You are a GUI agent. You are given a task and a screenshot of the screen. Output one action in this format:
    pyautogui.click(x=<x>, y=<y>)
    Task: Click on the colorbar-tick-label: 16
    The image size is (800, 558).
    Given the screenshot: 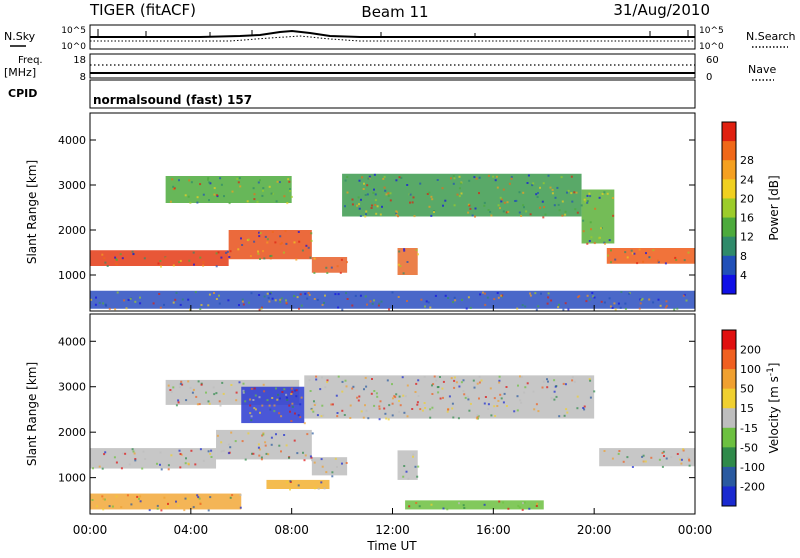 What is the action you would take?
    pyautogui.click(x=747, y=218)
    